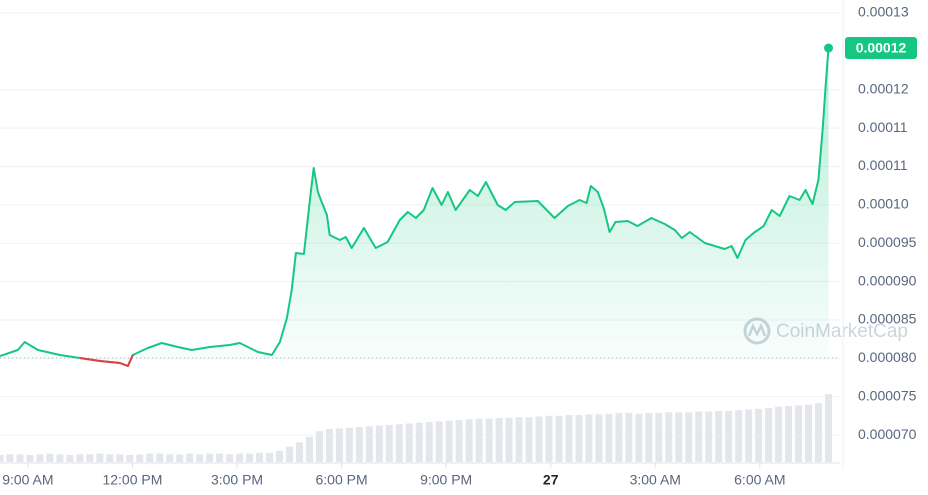  What do you see at coordinates (446, 480) in the screenshot?
I see `x-tick-label: 9:00 PM` at bounding box center [446, 480].